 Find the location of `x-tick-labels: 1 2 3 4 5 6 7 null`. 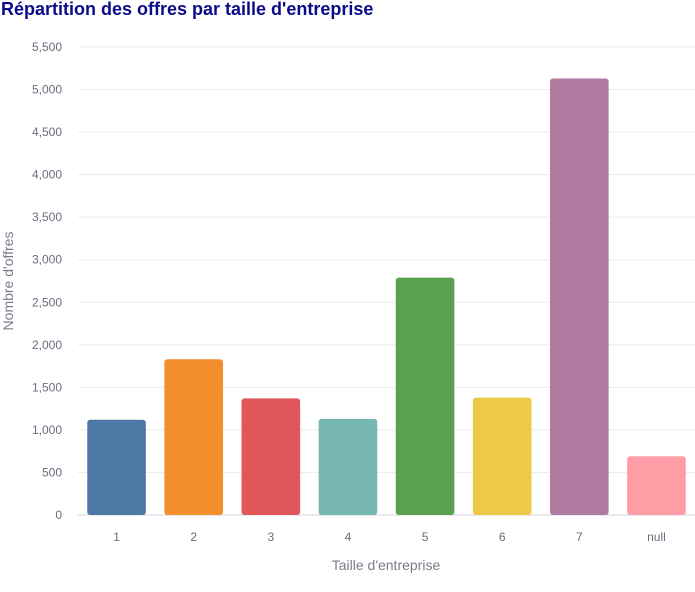

x-tick-labels: 1 2 3 4 5 6 7 null is located at coordinates (389, 537).